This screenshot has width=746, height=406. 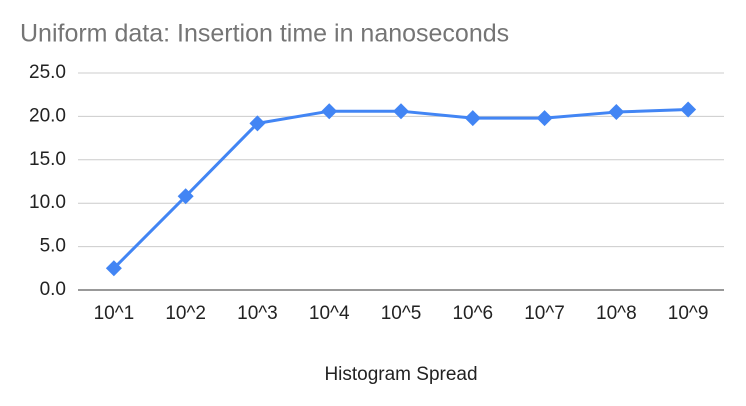 I want to click on y-tick-label: 5.0, so click(x=53, y=246).